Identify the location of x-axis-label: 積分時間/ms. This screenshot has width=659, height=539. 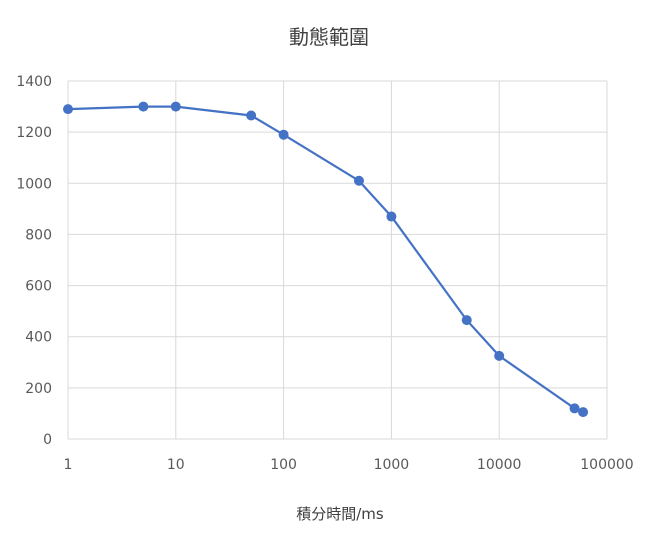
(340, 514).